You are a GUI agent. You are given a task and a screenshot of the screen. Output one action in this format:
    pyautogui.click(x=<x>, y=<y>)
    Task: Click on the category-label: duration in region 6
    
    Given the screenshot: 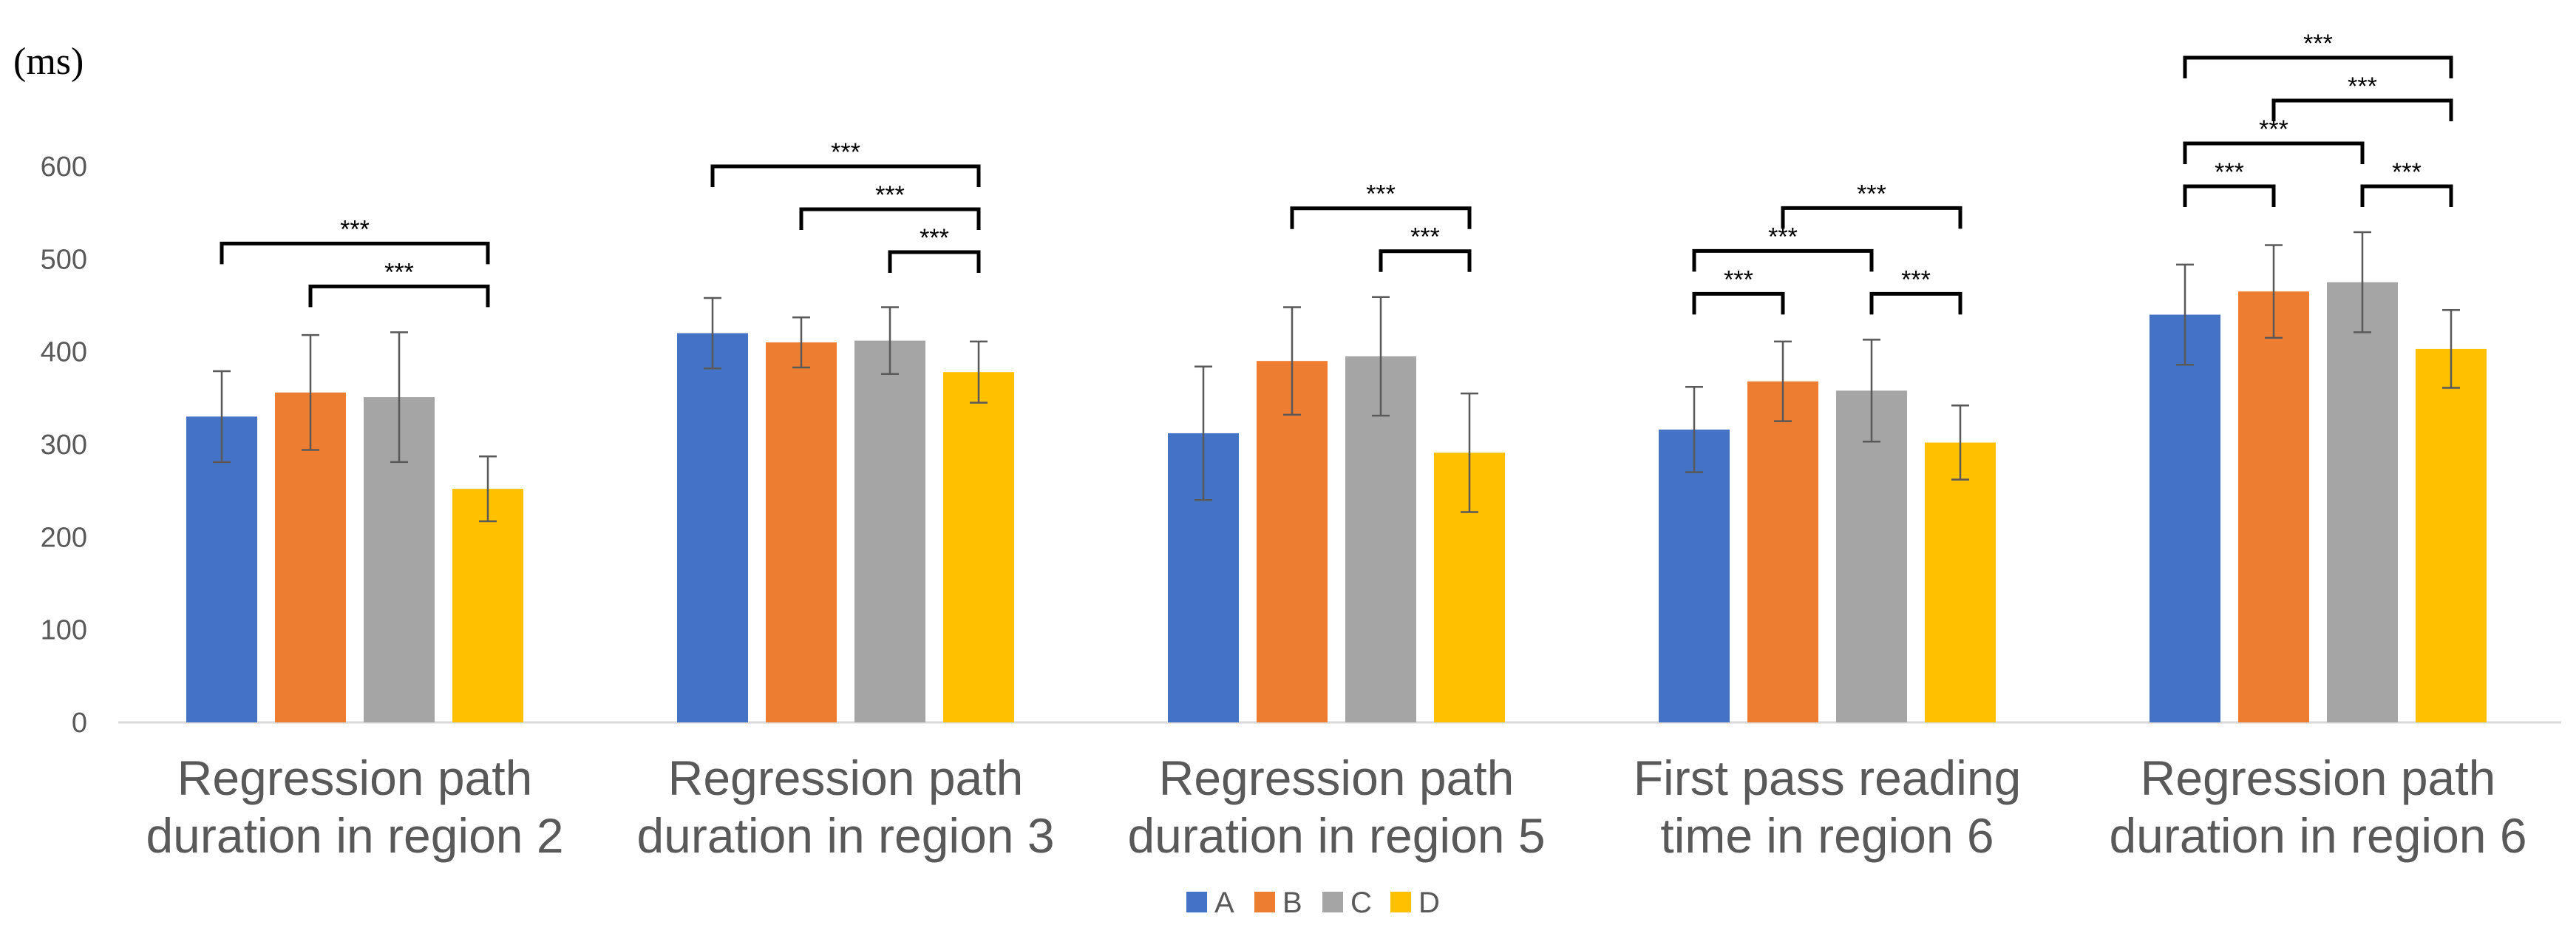 What is the action you would take?
    pyautogui.click(x=2317, y=835)
    